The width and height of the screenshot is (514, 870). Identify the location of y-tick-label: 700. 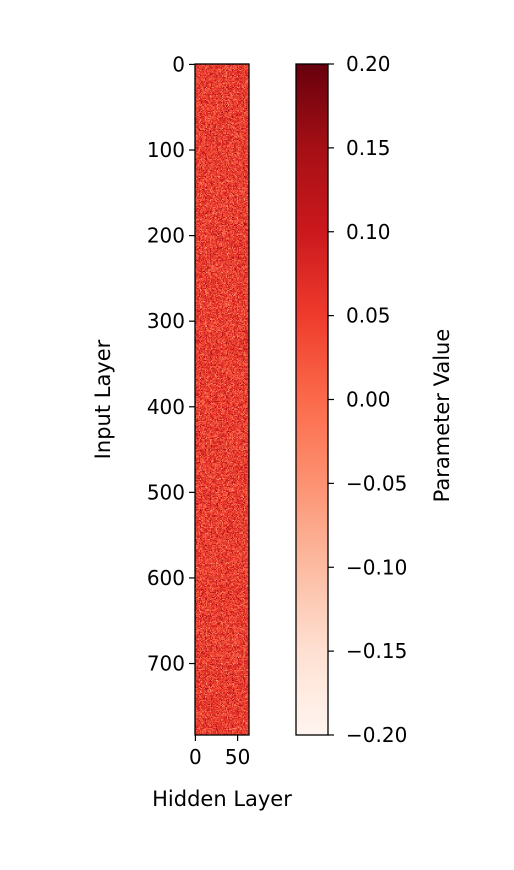
(166, 664).